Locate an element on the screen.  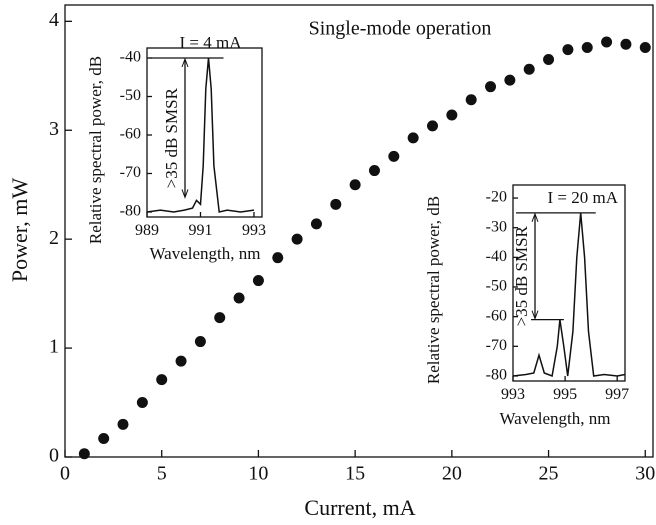
x-tick-label: 997 is located at coordinates (617, 394).